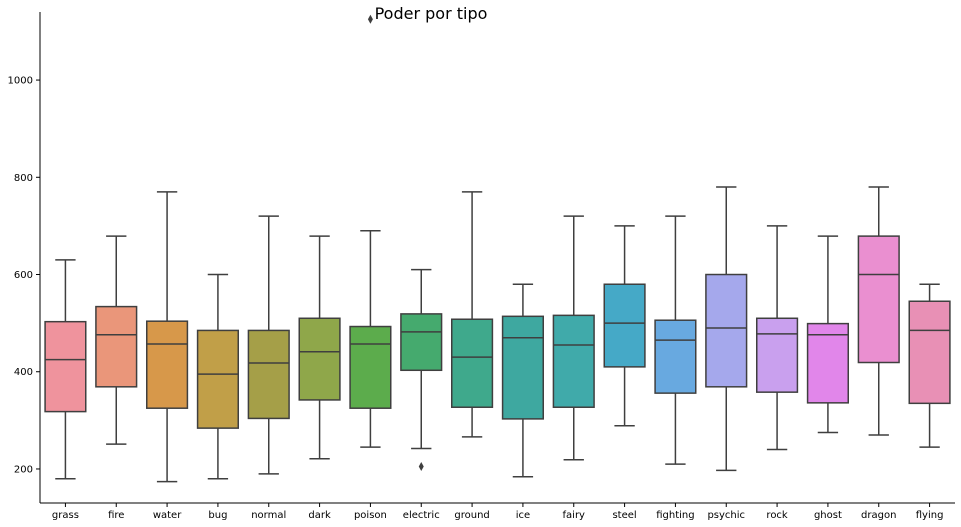 The image size is (961, 527). Describe the element at coordinates (471, 515) in the screenshot. I see `x-tick-label: ground` at that location.